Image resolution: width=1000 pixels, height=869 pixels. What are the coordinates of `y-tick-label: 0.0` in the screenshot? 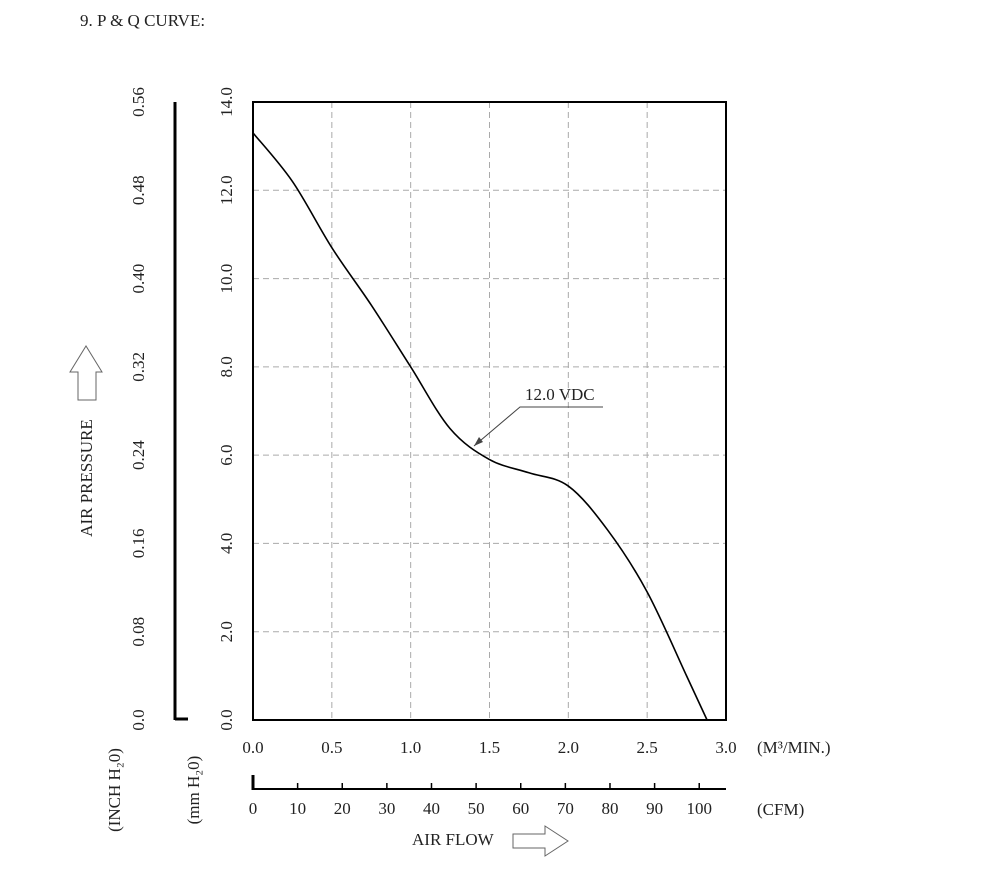 It's located at (226, 719).